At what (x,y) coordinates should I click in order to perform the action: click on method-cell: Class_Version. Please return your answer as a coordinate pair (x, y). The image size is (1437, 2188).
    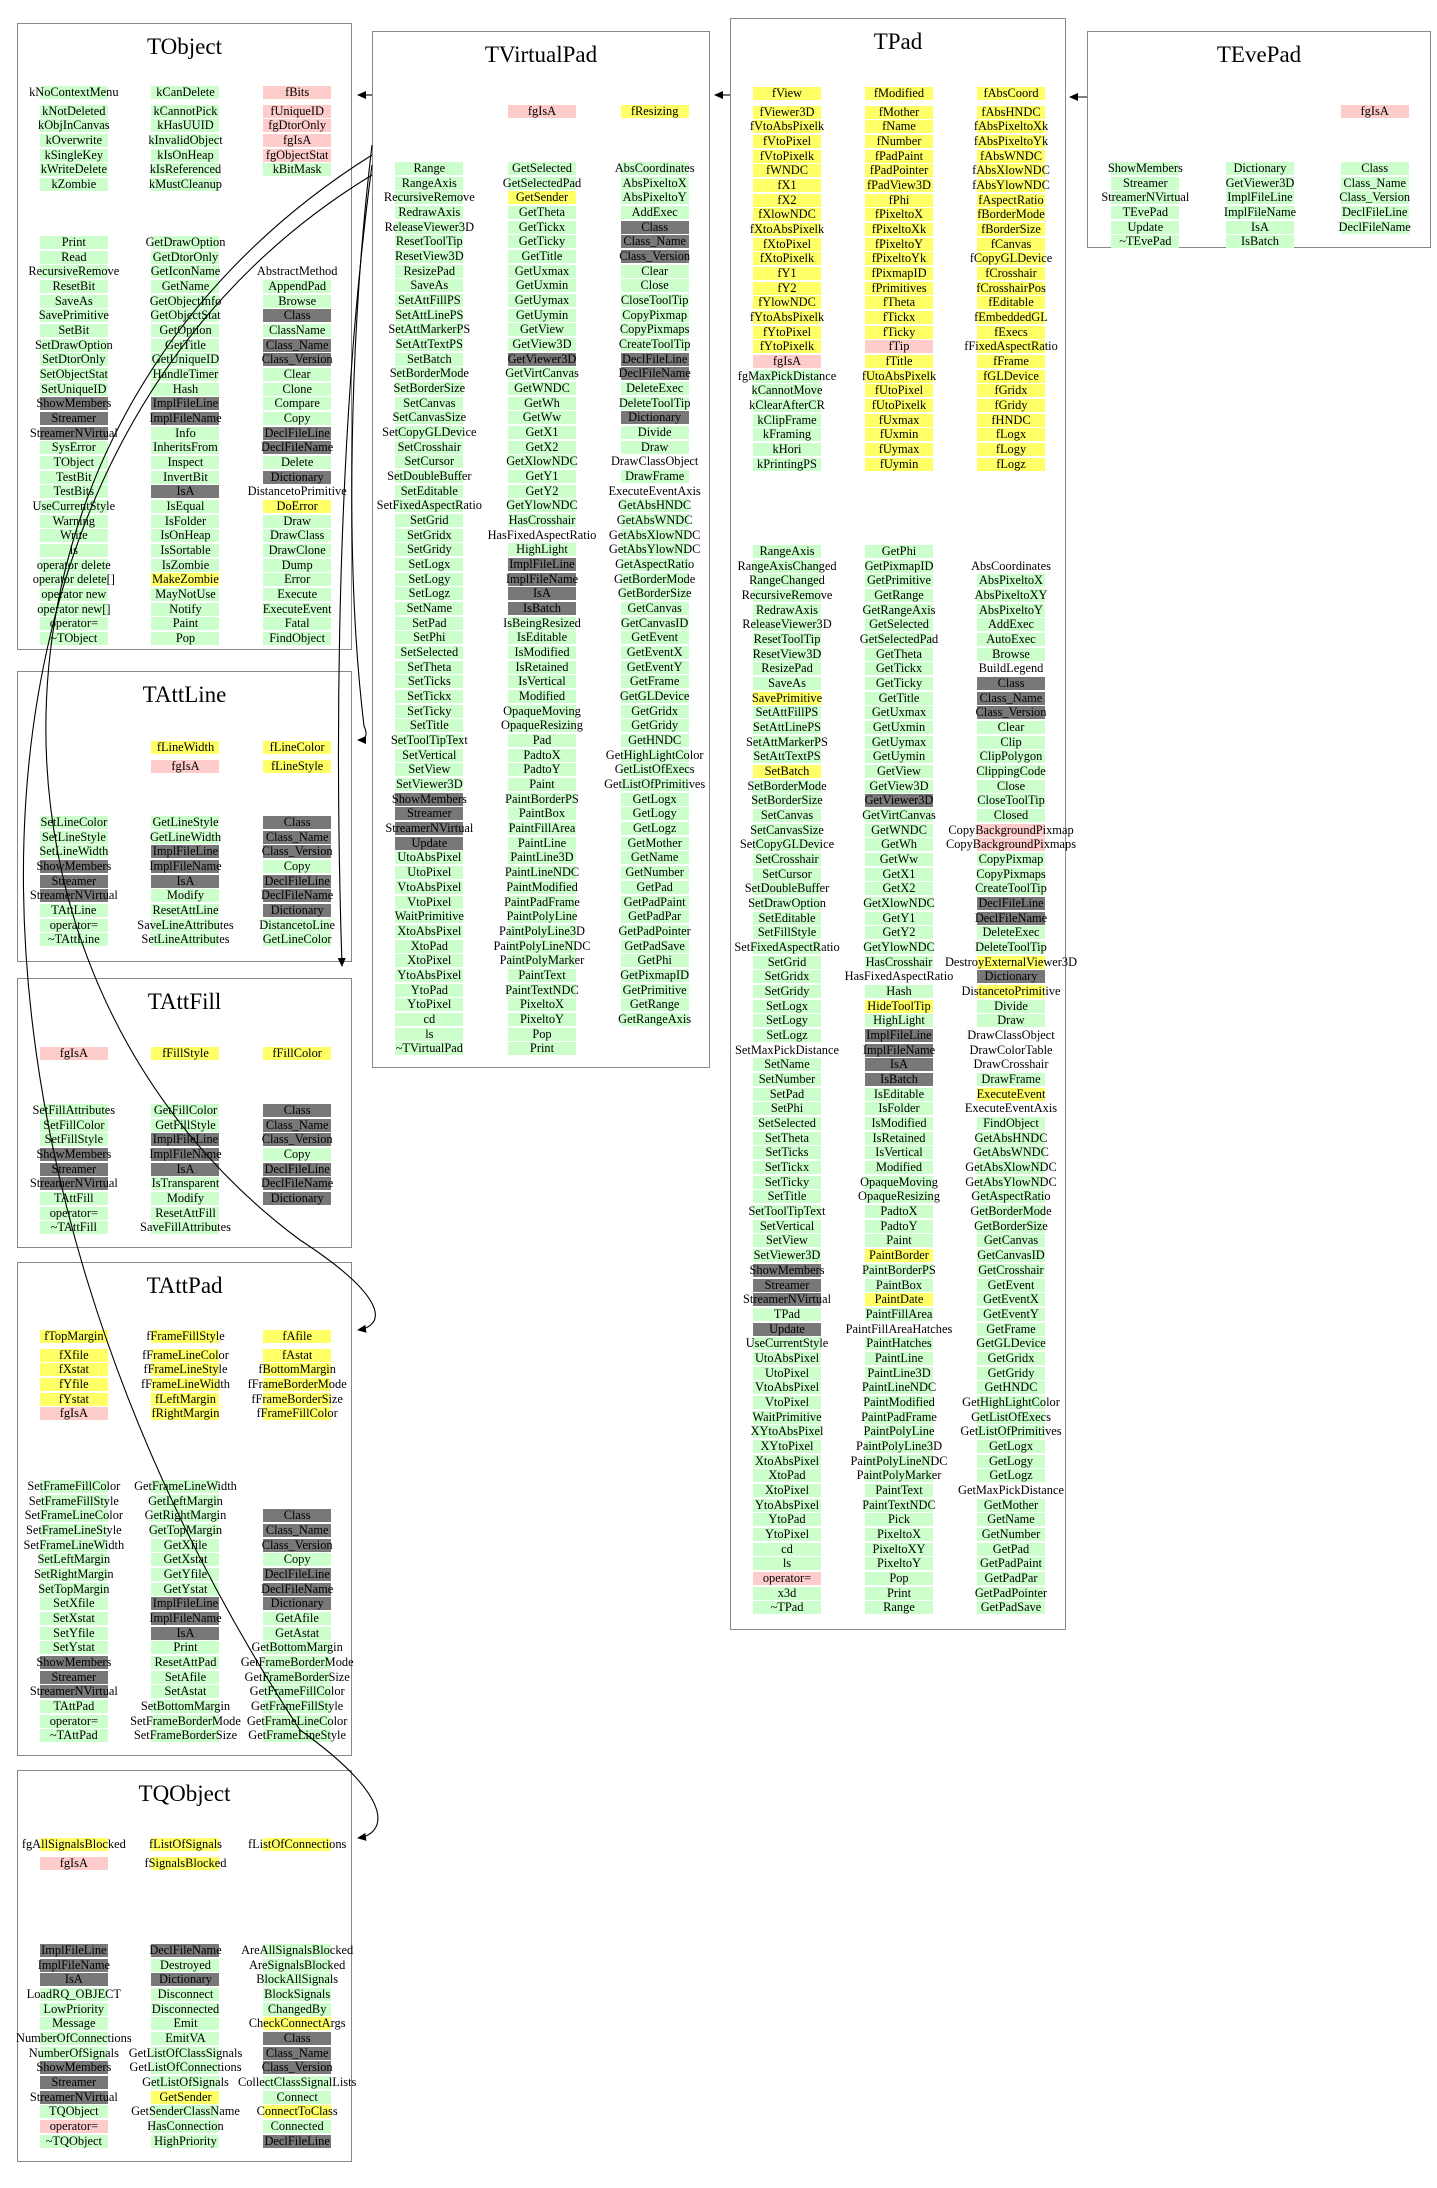
    Looking at the image, I should click on (297, 1545).